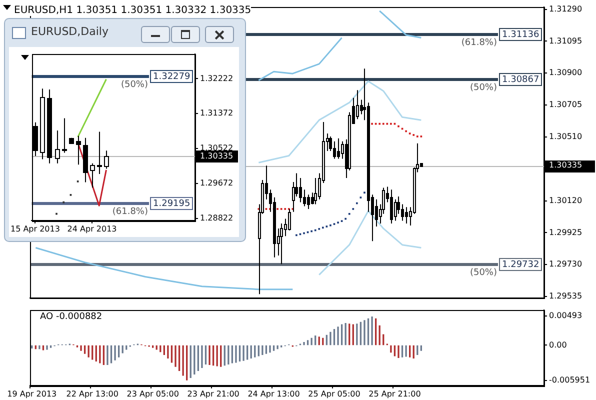  I want to click on y-tick-label: 1.31290, so click(565, 9).